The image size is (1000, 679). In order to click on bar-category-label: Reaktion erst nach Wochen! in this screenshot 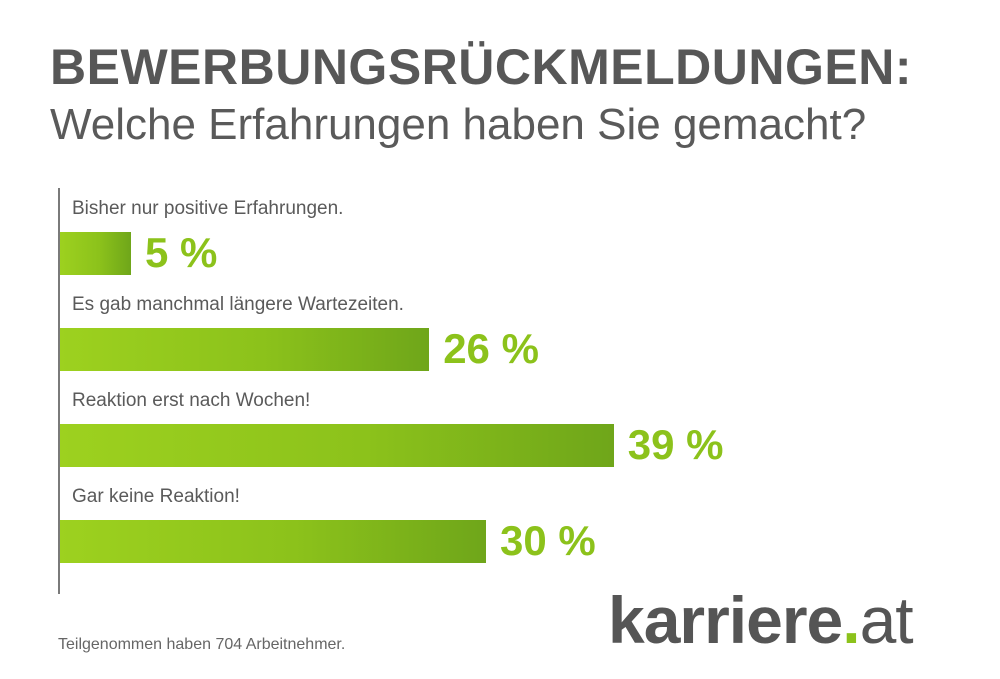, I will do `click(191, 400)`.